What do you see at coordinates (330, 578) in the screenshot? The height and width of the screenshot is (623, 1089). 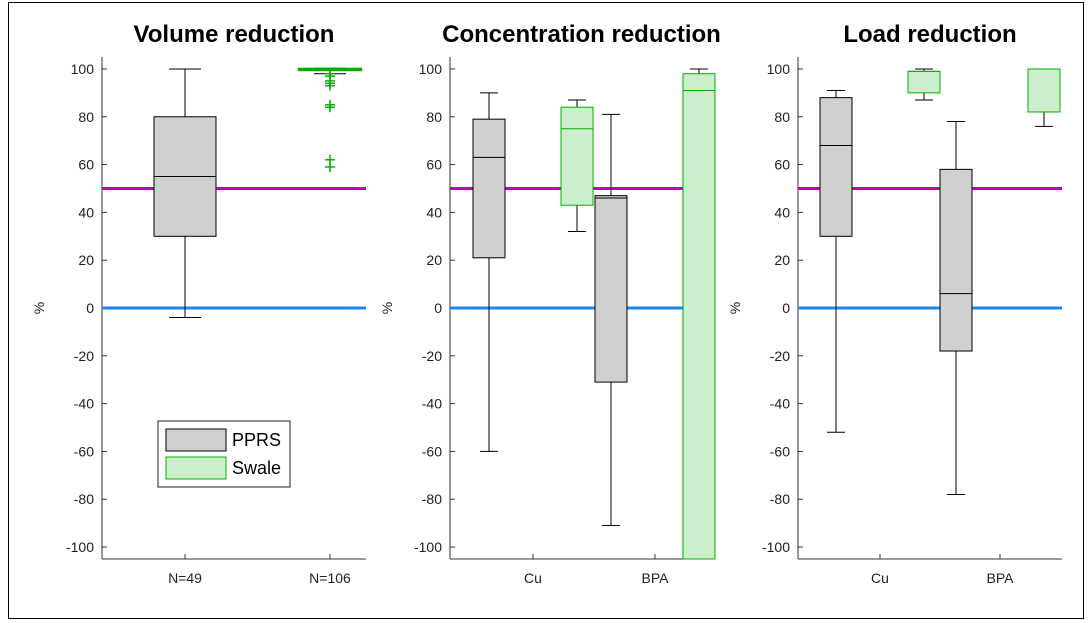 I see `x-tick-label: N=106` at bounding box center [330, 578].